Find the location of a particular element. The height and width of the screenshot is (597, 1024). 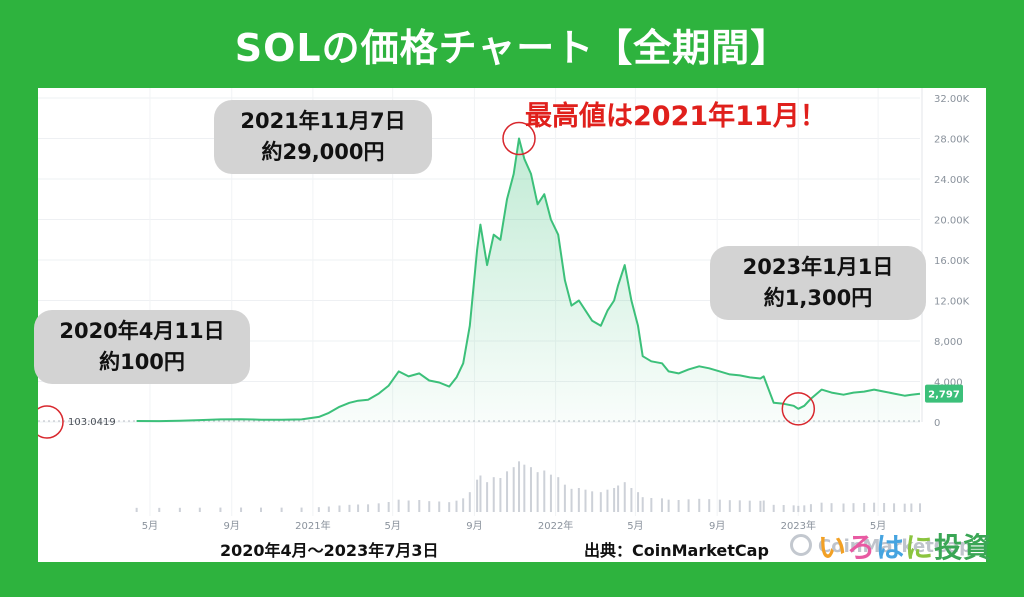

y-tick-label: 16.00K is located at coordinates (952, 261).